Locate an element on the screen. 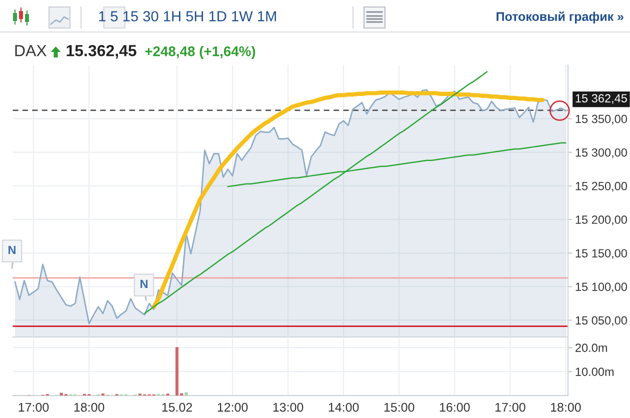 The height and width of the screenshot is (418, 630). y-tick-label: 15 250,00 is located at coordinates (601, 187).